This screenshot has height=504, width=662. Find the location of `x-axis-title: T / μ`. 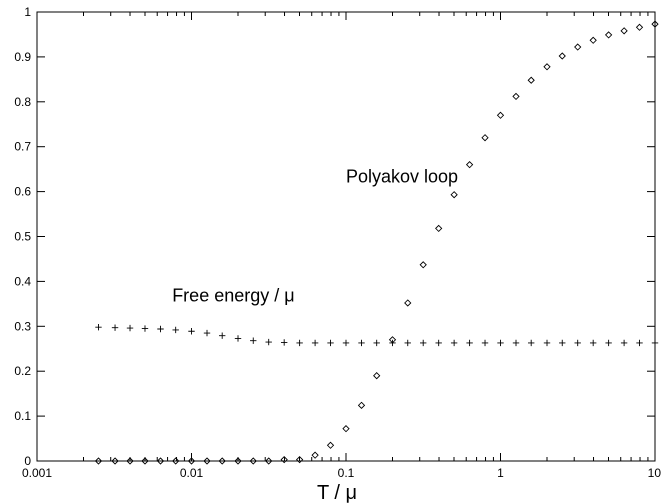

x-axis-title: T / μ is located at coordinates (337, 493).